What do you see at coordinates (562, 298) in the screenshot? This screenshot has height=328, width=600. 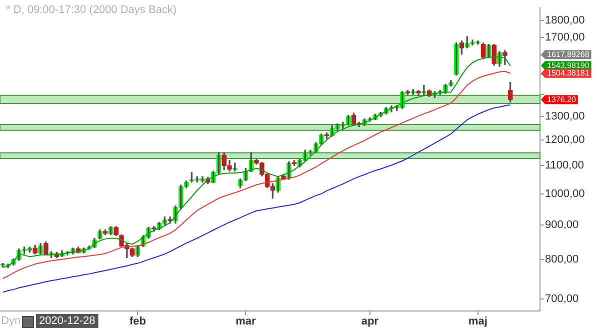 I see `y-tick-label: 700,00` at bounding box center [562, 298].